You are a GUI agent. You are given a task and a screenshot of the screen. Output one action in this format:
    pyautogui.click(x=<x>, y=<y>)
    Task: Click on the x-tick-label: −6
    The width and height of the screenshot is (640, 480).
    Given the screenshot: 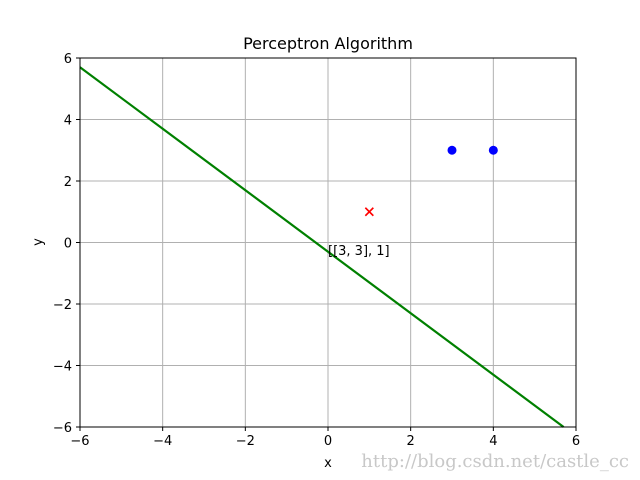 What is the action you would take?
    pyautogui.click(x=79, y=441)
    